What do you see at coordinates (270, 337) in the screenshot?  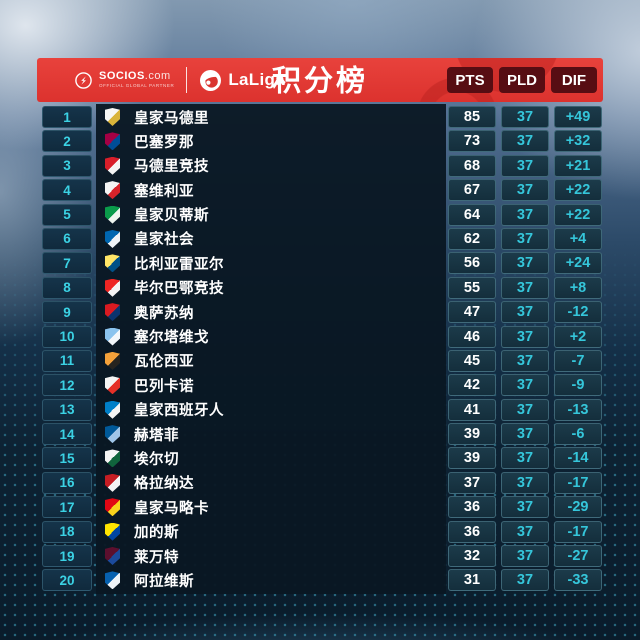 I see `team-cell: 塞尔塔维戈` at bounding box center [270, 337].